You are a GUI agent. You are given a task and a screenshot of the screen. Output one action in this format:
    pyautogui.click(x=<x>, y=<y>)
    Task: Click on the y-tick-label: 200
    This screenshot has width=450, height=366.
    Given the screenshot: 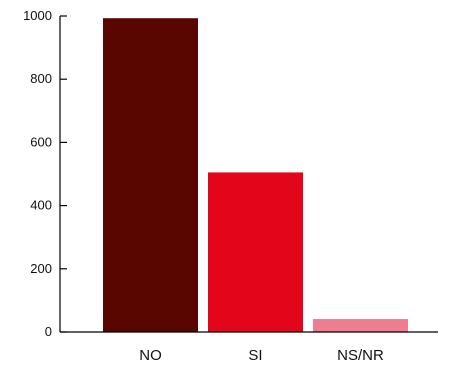 What is the action you would take?
    pyautogui.click(x=41, y=268)
    